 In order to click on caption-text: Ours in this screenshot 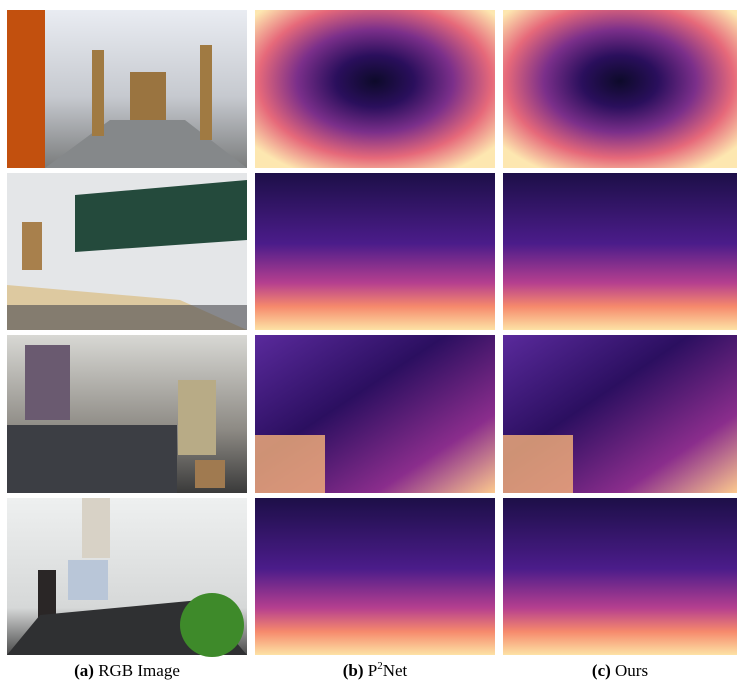, I will do `click(631, 670)`.